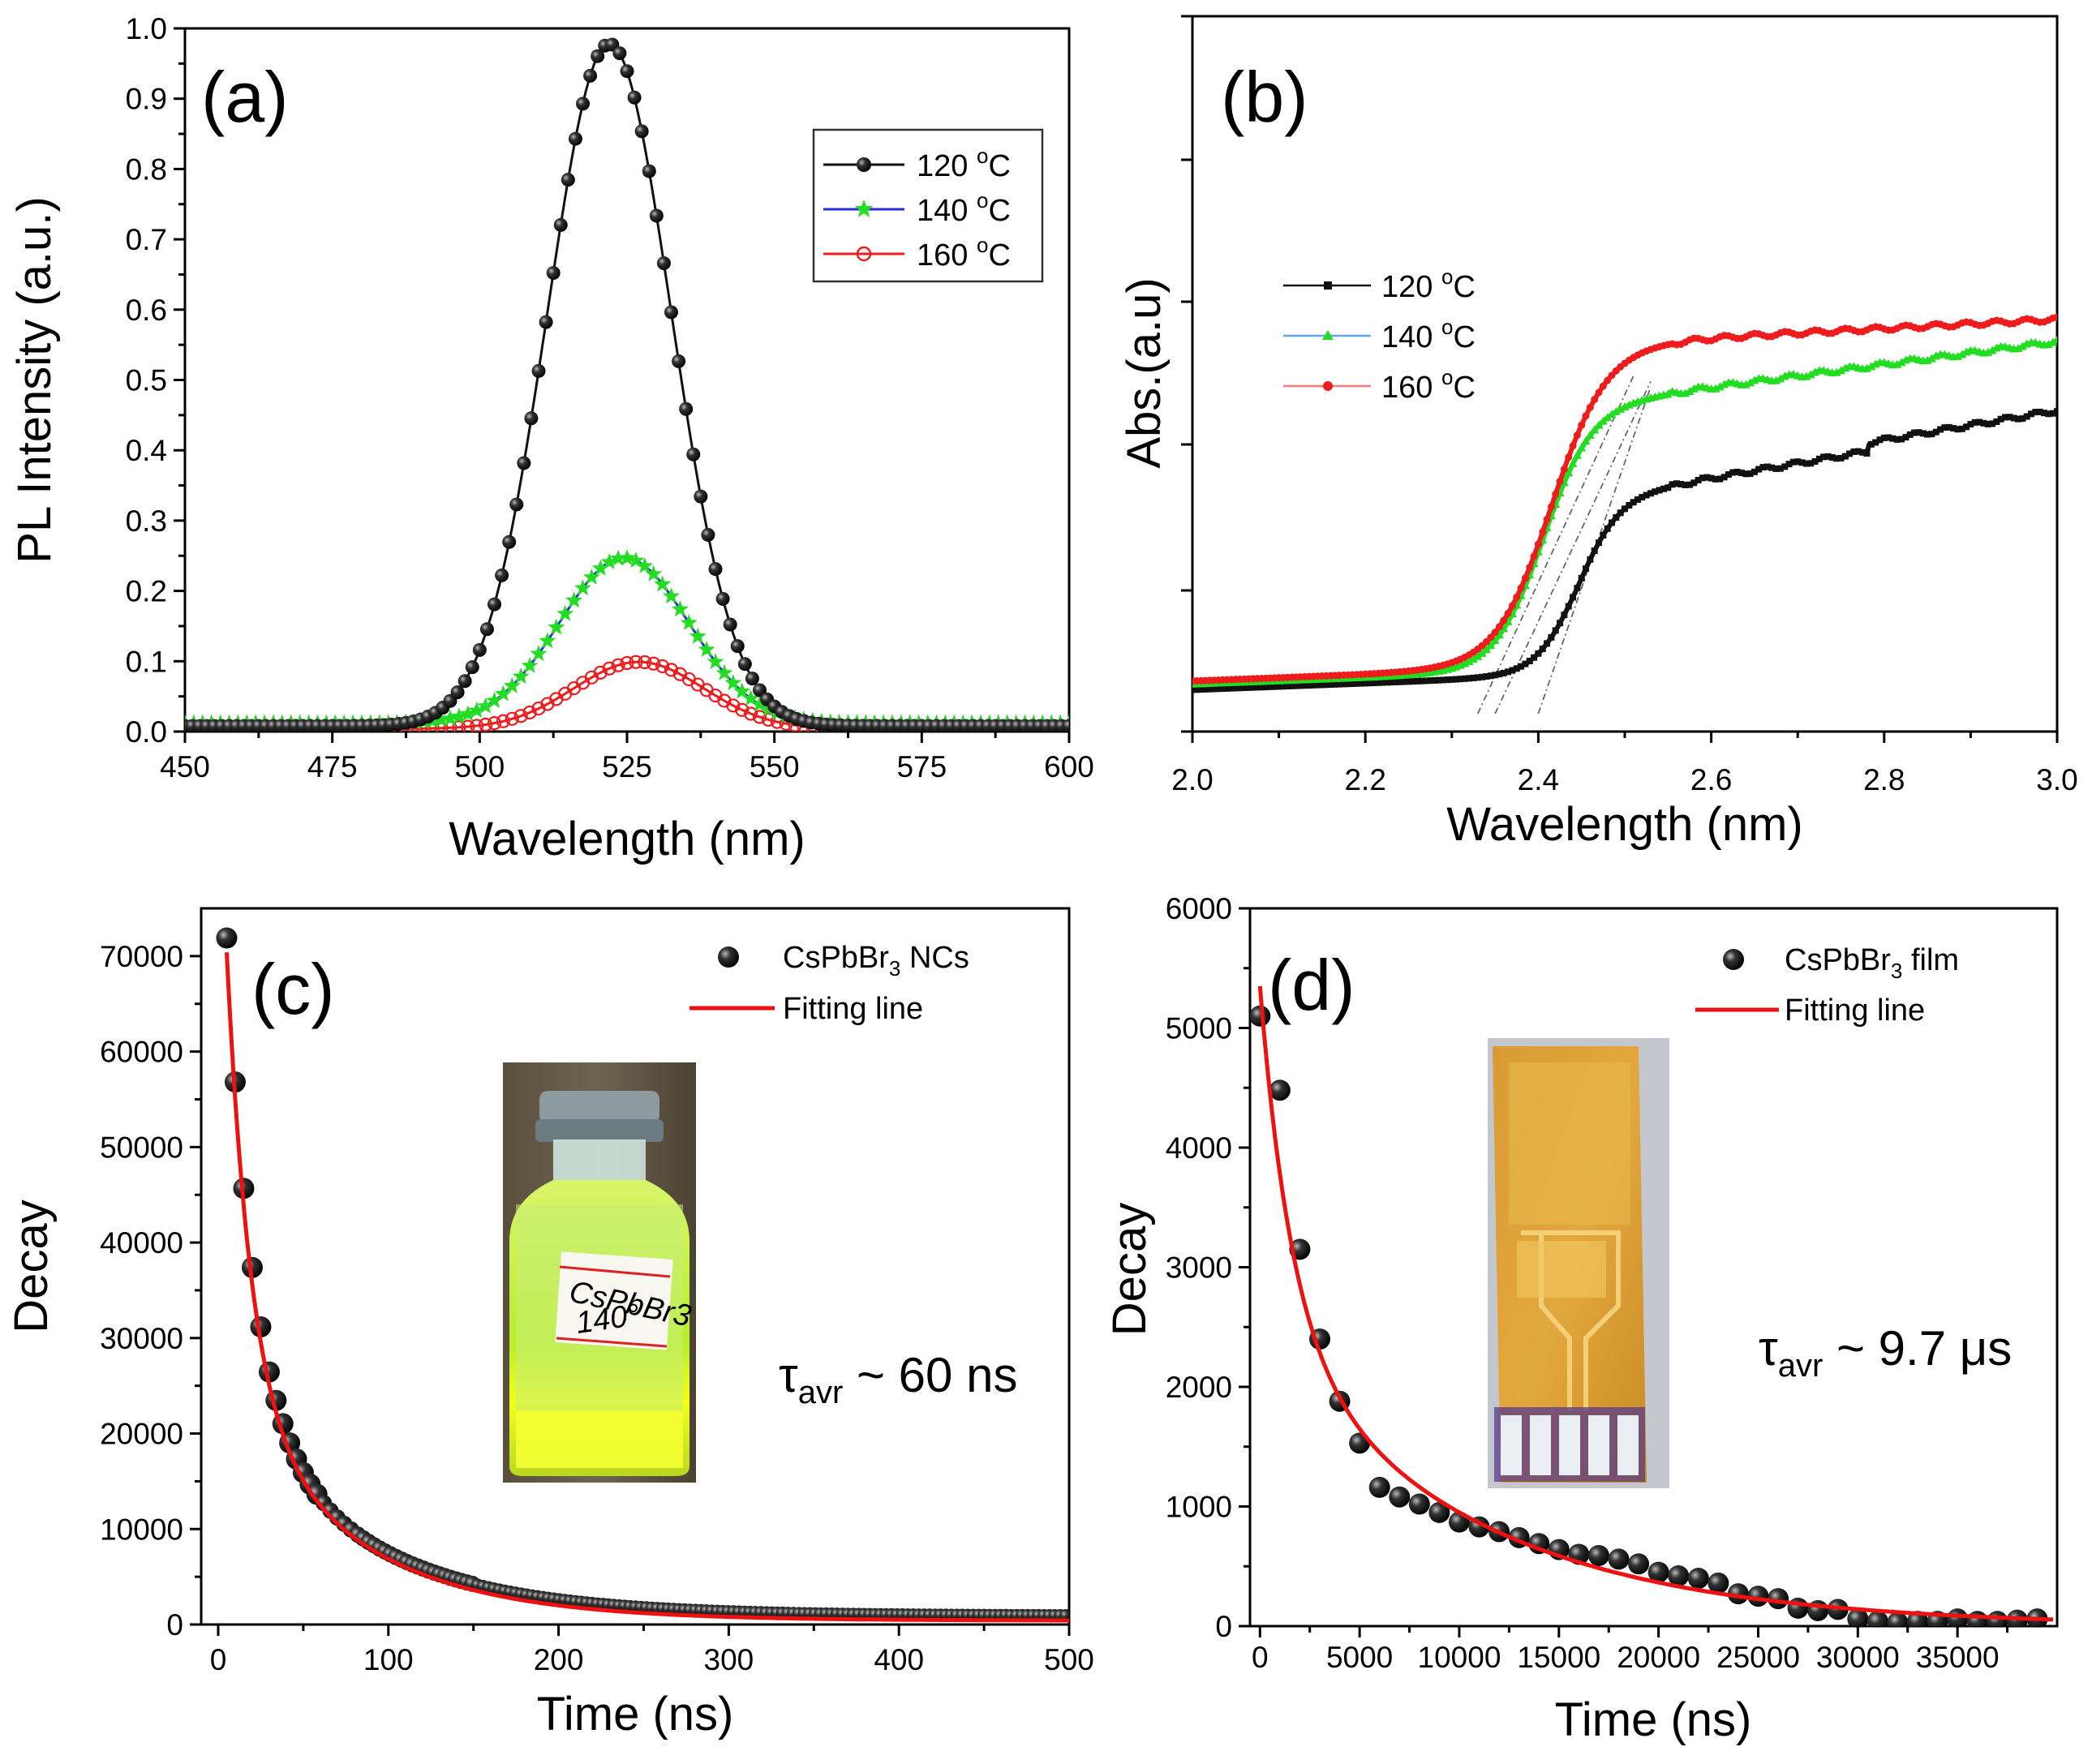 This screenshot has width=2092, height=1764. Describe the element at coordinates (479, 766) in the screenshot. I see `x-tick-label: 500` at that location.